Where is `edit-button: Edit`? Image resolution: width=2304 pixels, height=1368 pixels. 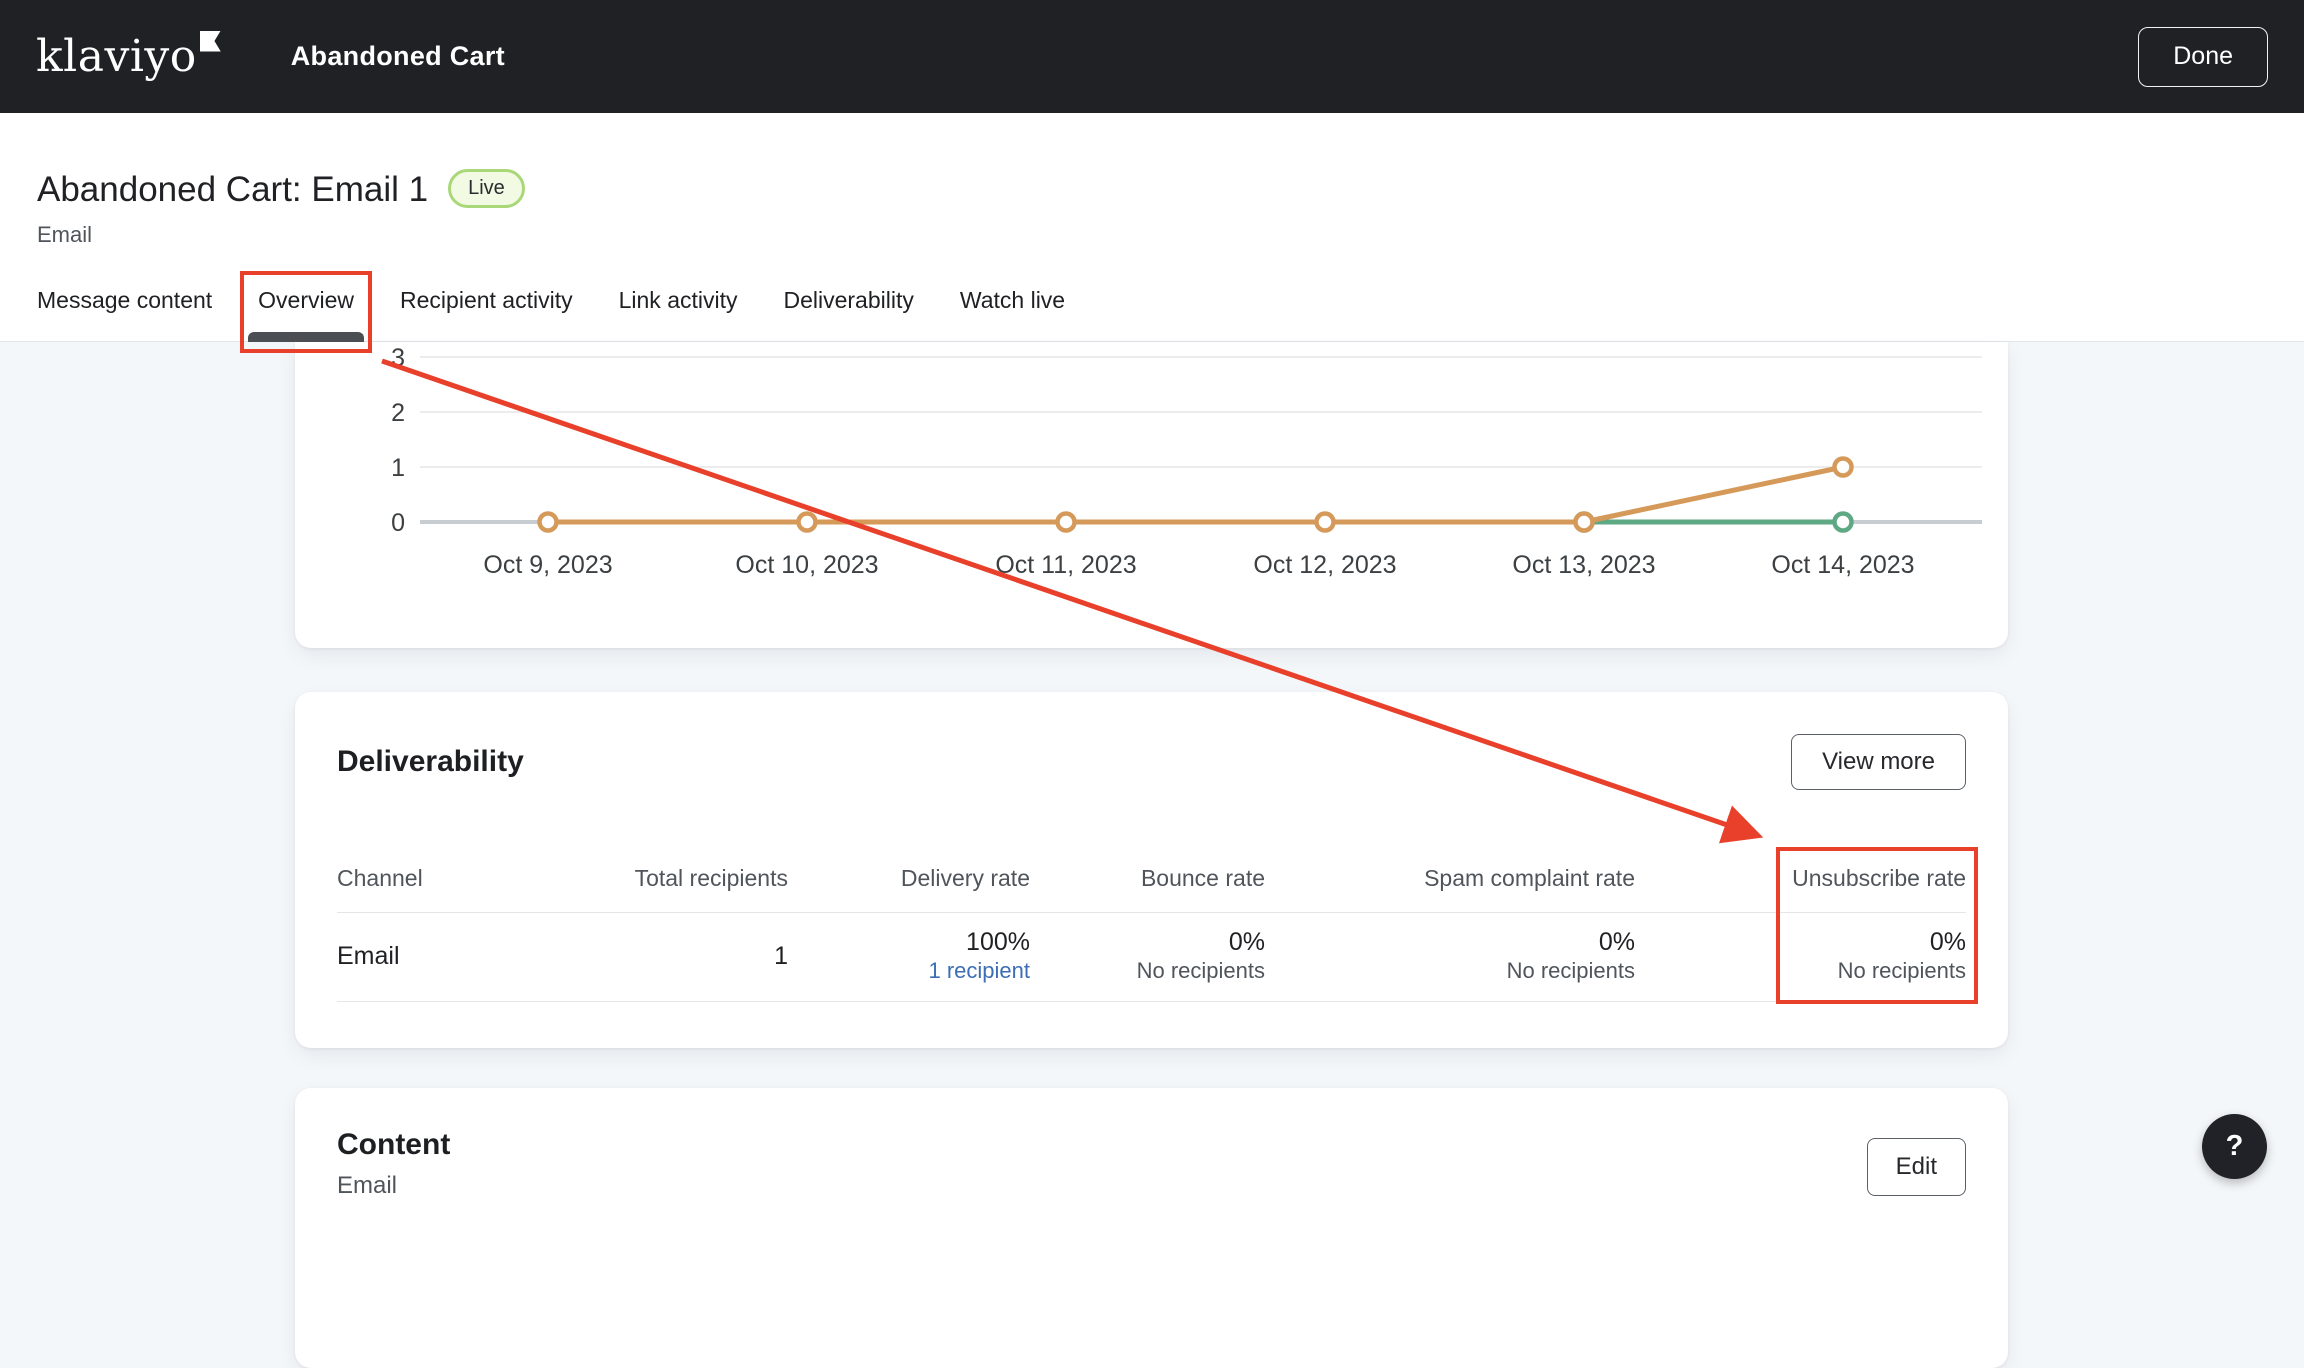 edit-button: Edit is located at coordinates (1916, 1167).